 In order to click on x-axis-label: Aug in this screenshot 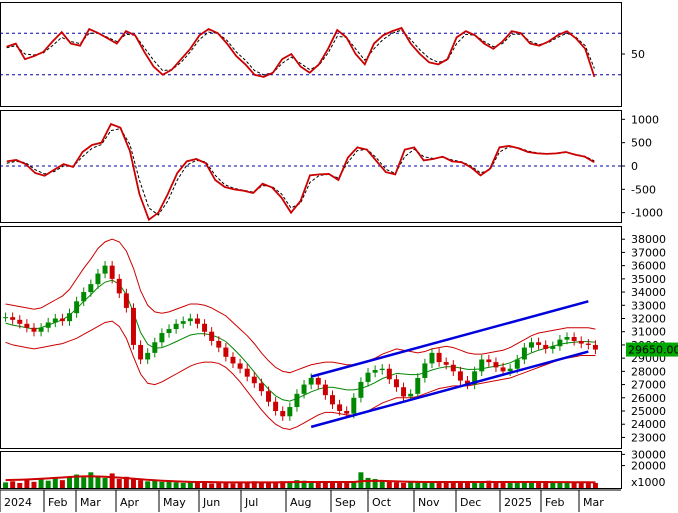, I will do `click(300, 502)`.